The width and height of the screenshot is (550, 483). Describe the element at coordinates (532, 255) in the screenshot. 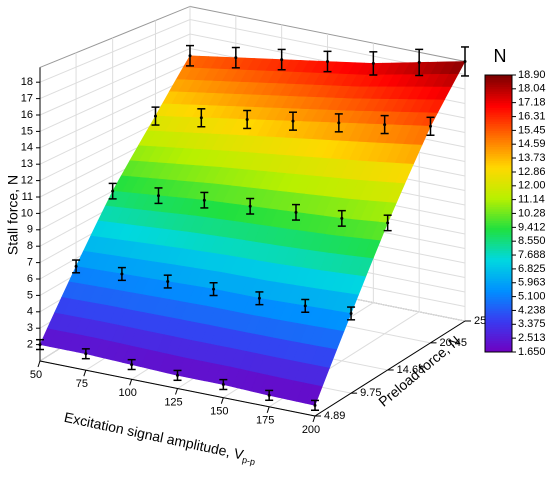

I see `colorbar-tick-label: 7.688` at that location.